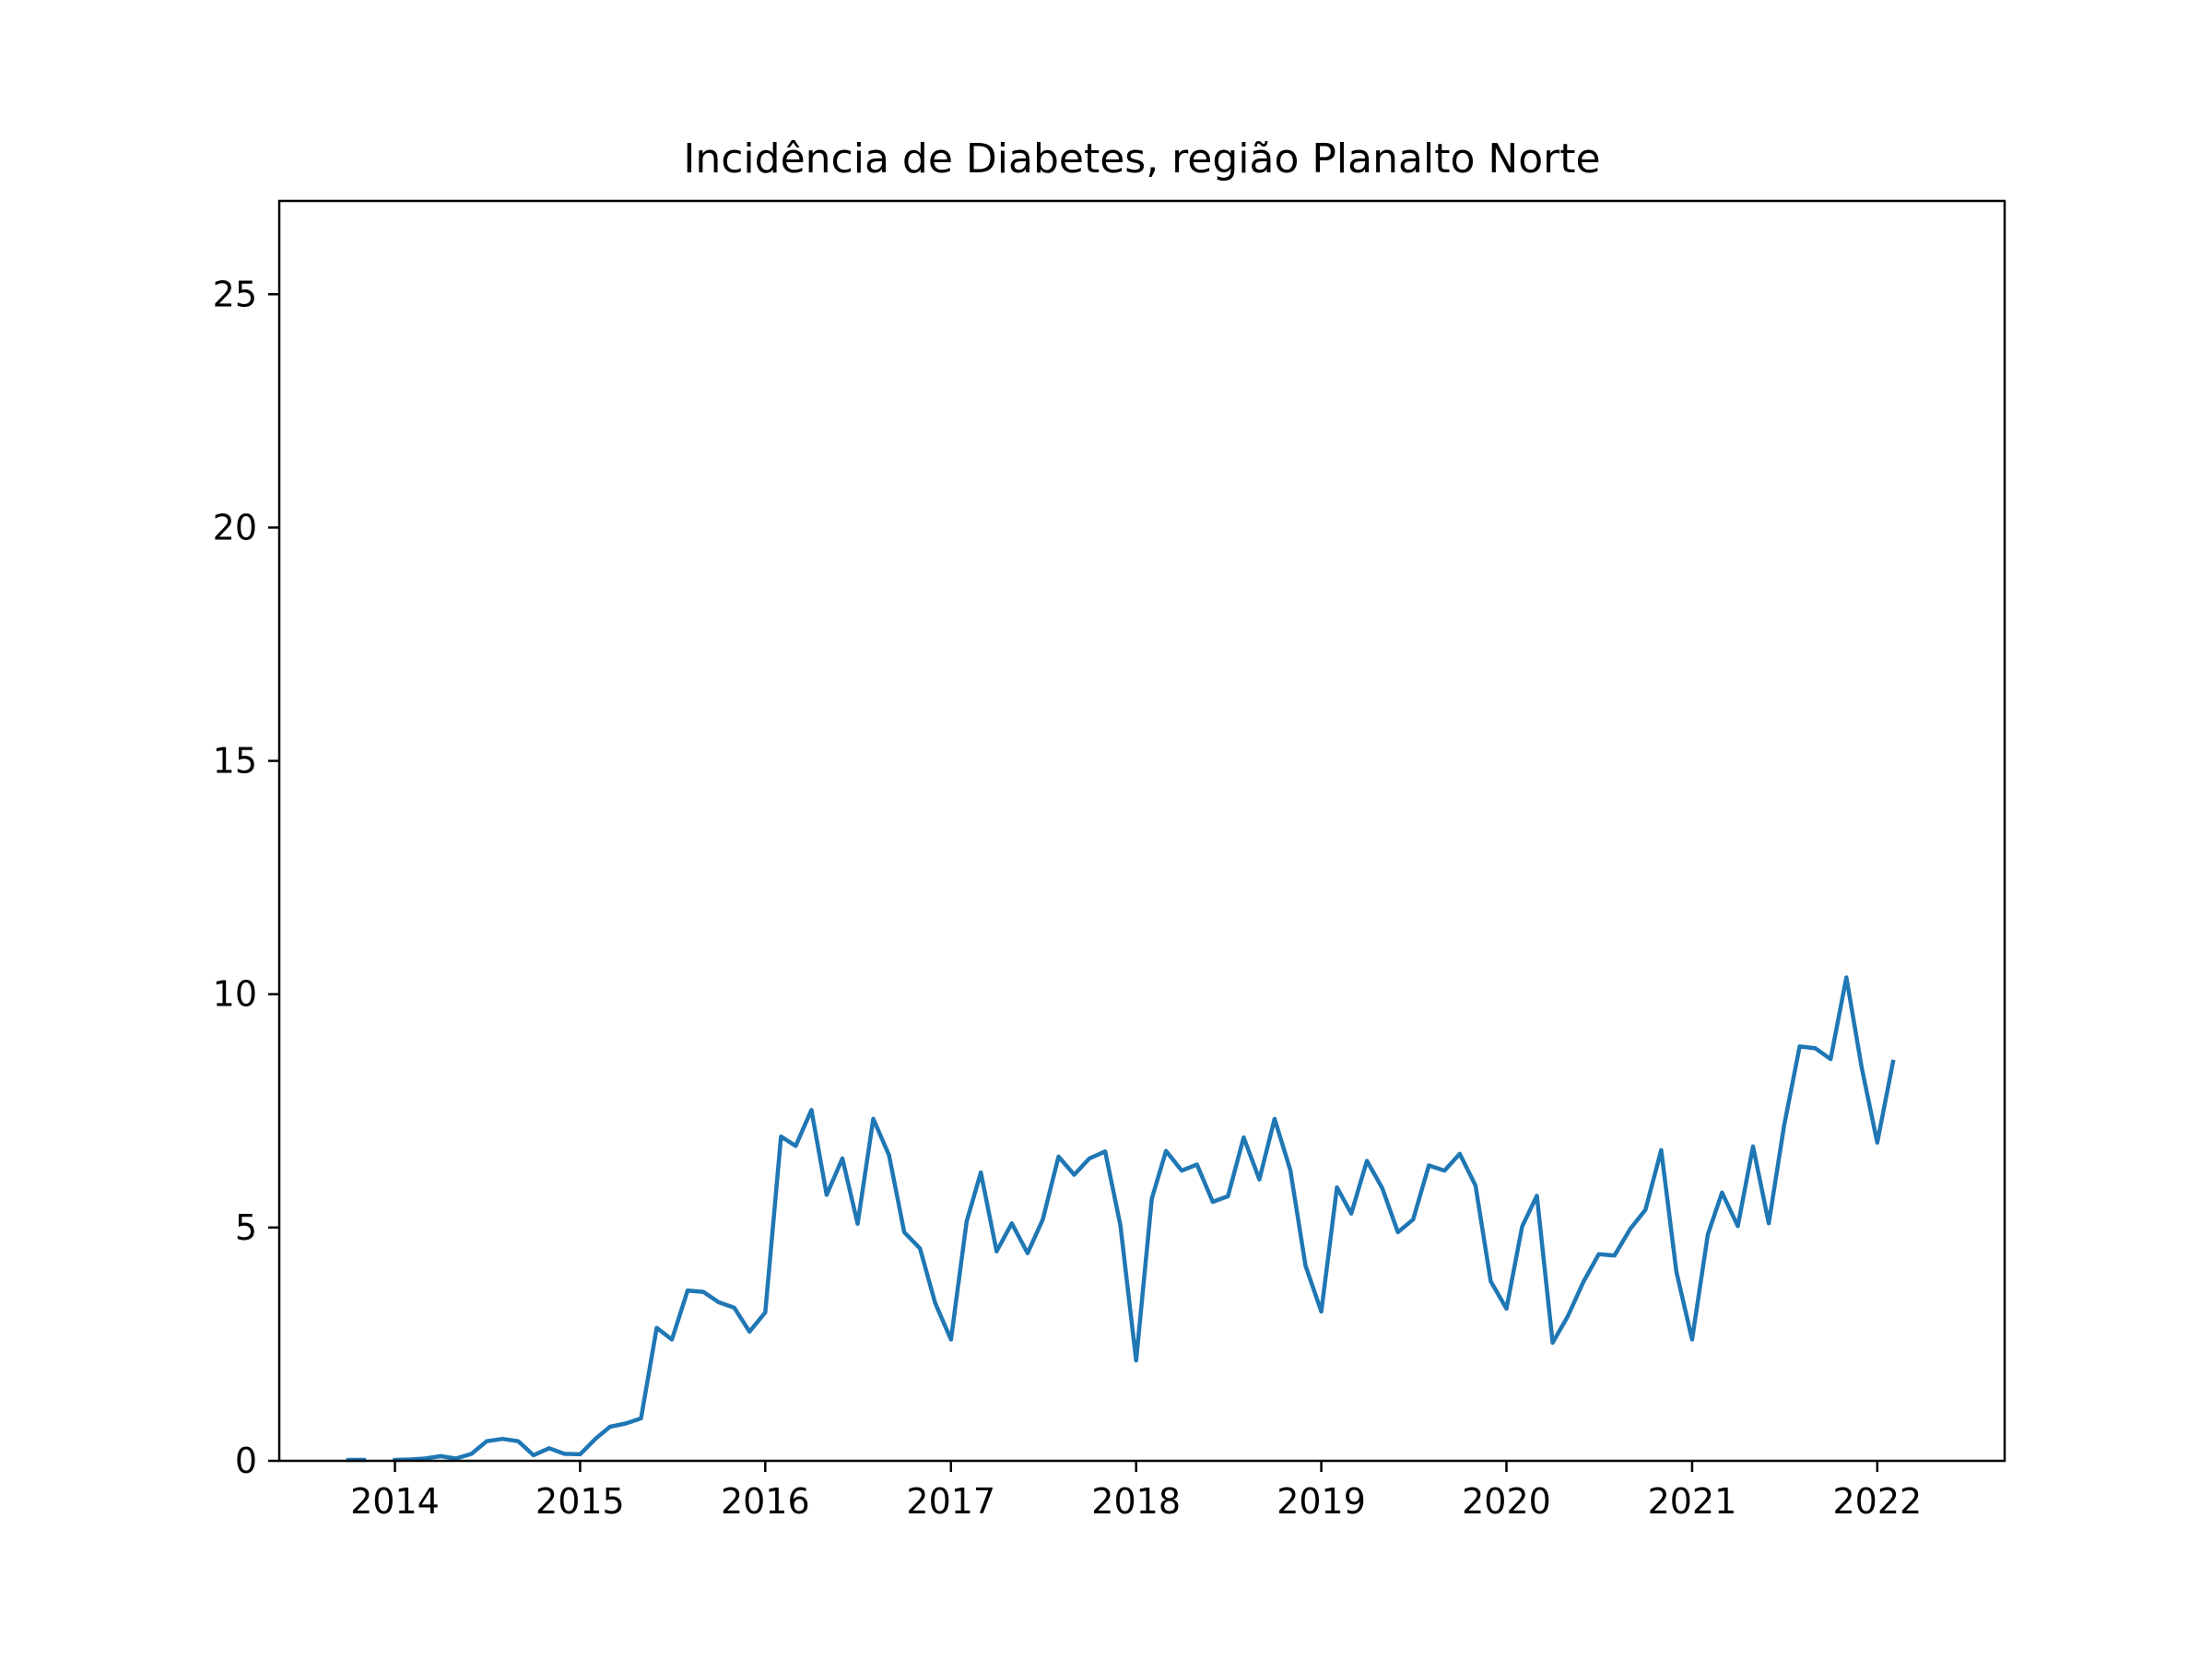 The width and height of the screenshot is (2212, 1659). I want to click on y-tick-label: 20, so click(235, 527).